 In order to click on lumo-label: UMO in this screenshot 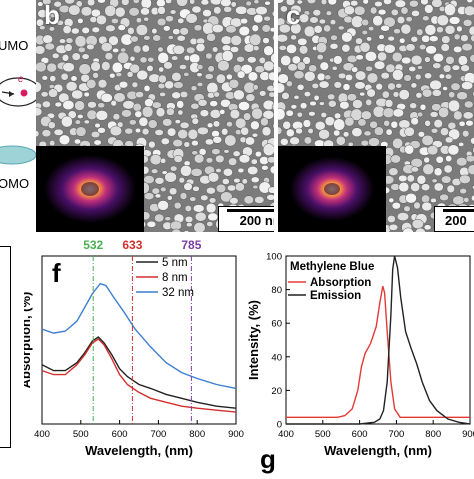, I will do `click(14, 45)`.